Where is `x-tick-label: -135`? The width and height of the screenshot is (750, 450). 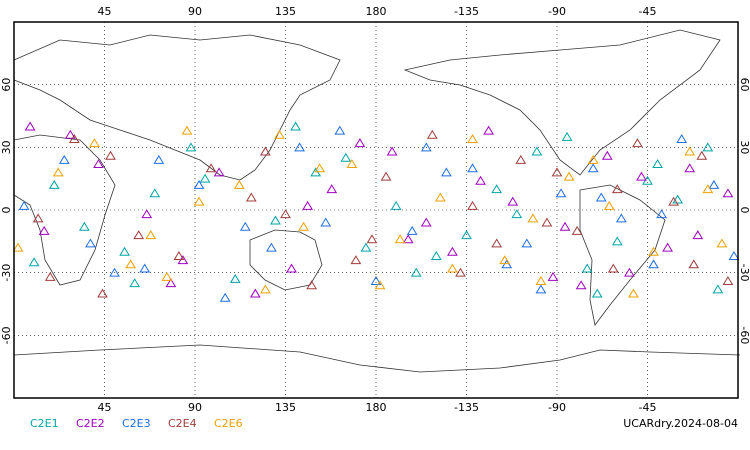
x-tick-label: -135 is located at coordinates (466, 407).